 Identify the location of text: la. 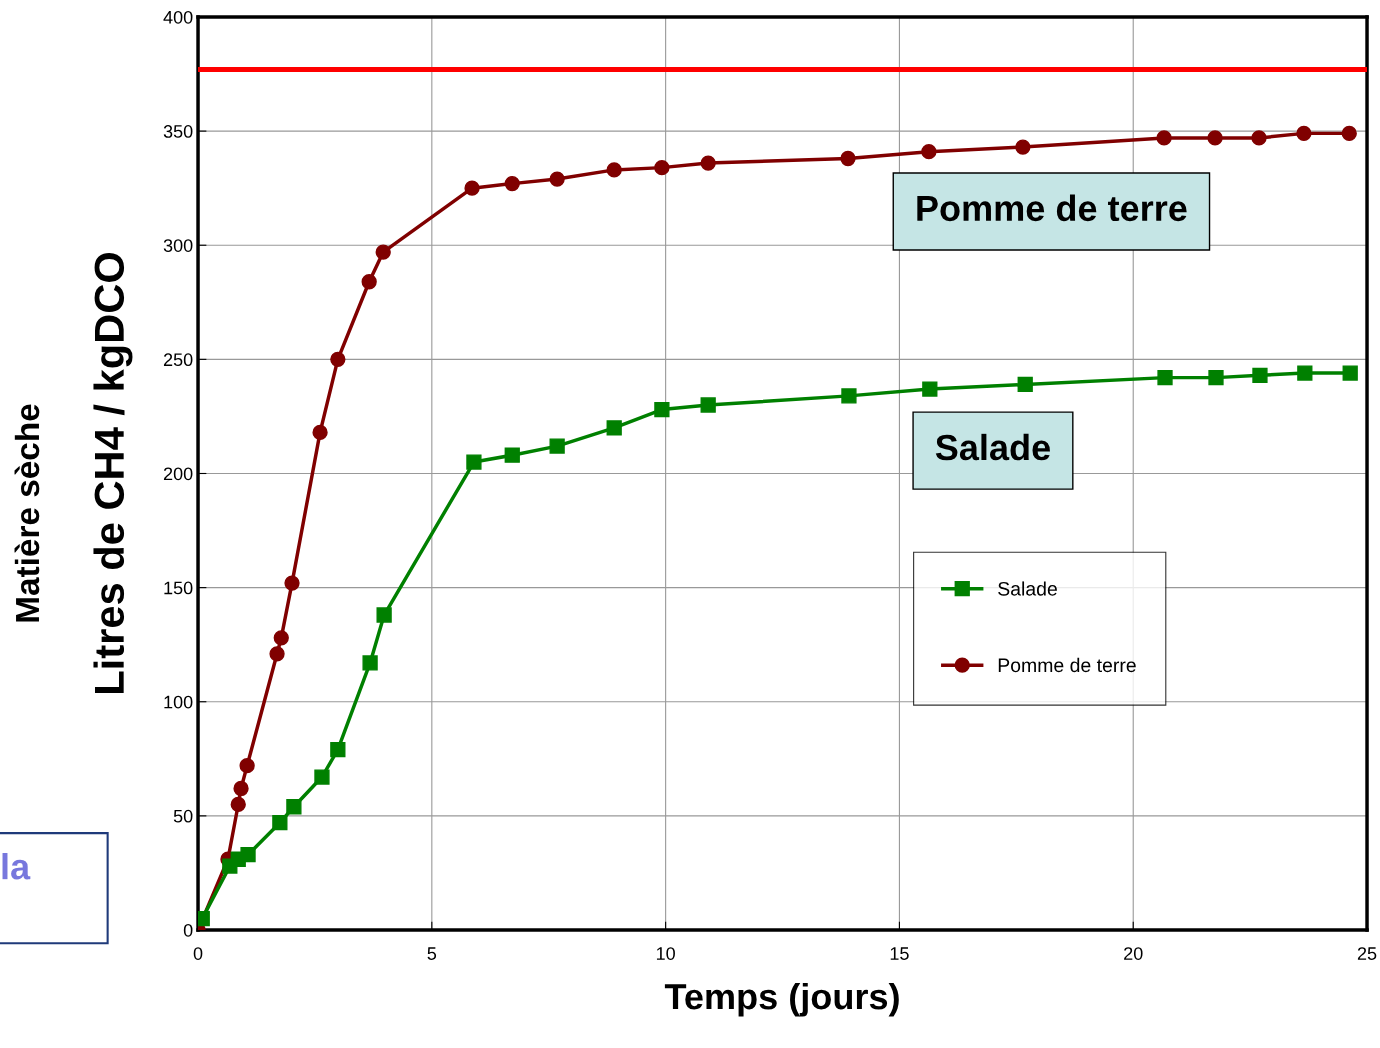
(16, 866).